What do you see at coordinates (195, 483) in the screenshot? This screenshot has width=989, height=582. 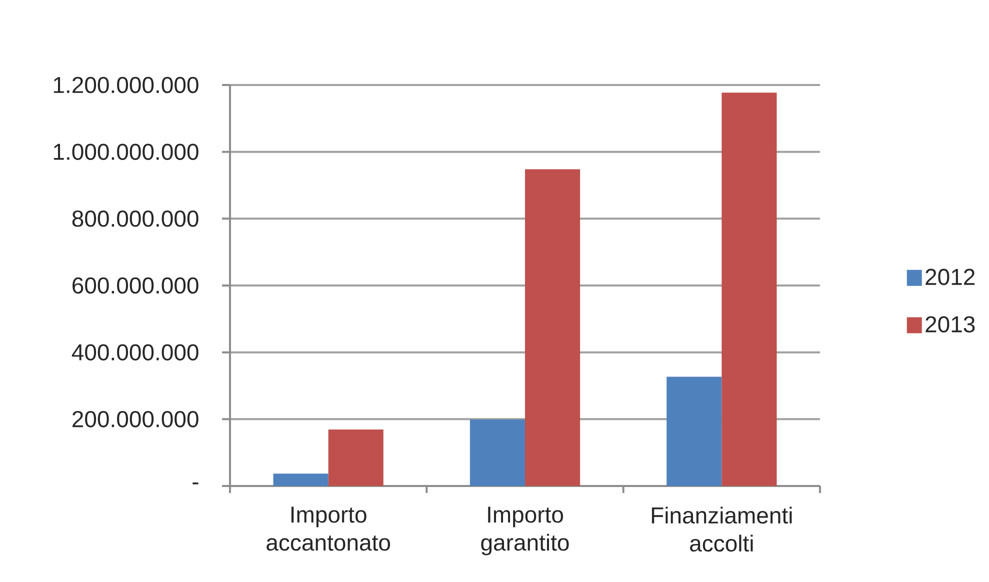 I see `y-tick-label: -` at bounding box center [195, 483].